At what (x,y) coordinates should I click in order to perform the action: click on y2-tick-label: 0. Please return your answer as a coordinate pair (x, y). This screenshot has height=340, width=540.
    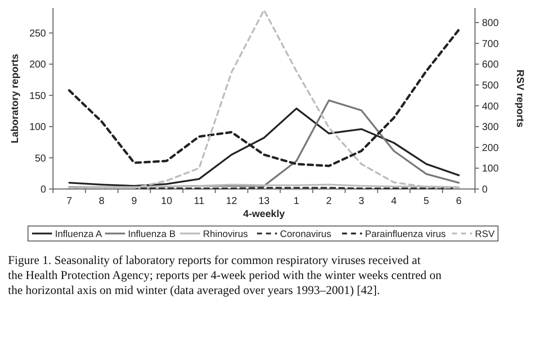
    Looking at the image, I should click on (485, 190).